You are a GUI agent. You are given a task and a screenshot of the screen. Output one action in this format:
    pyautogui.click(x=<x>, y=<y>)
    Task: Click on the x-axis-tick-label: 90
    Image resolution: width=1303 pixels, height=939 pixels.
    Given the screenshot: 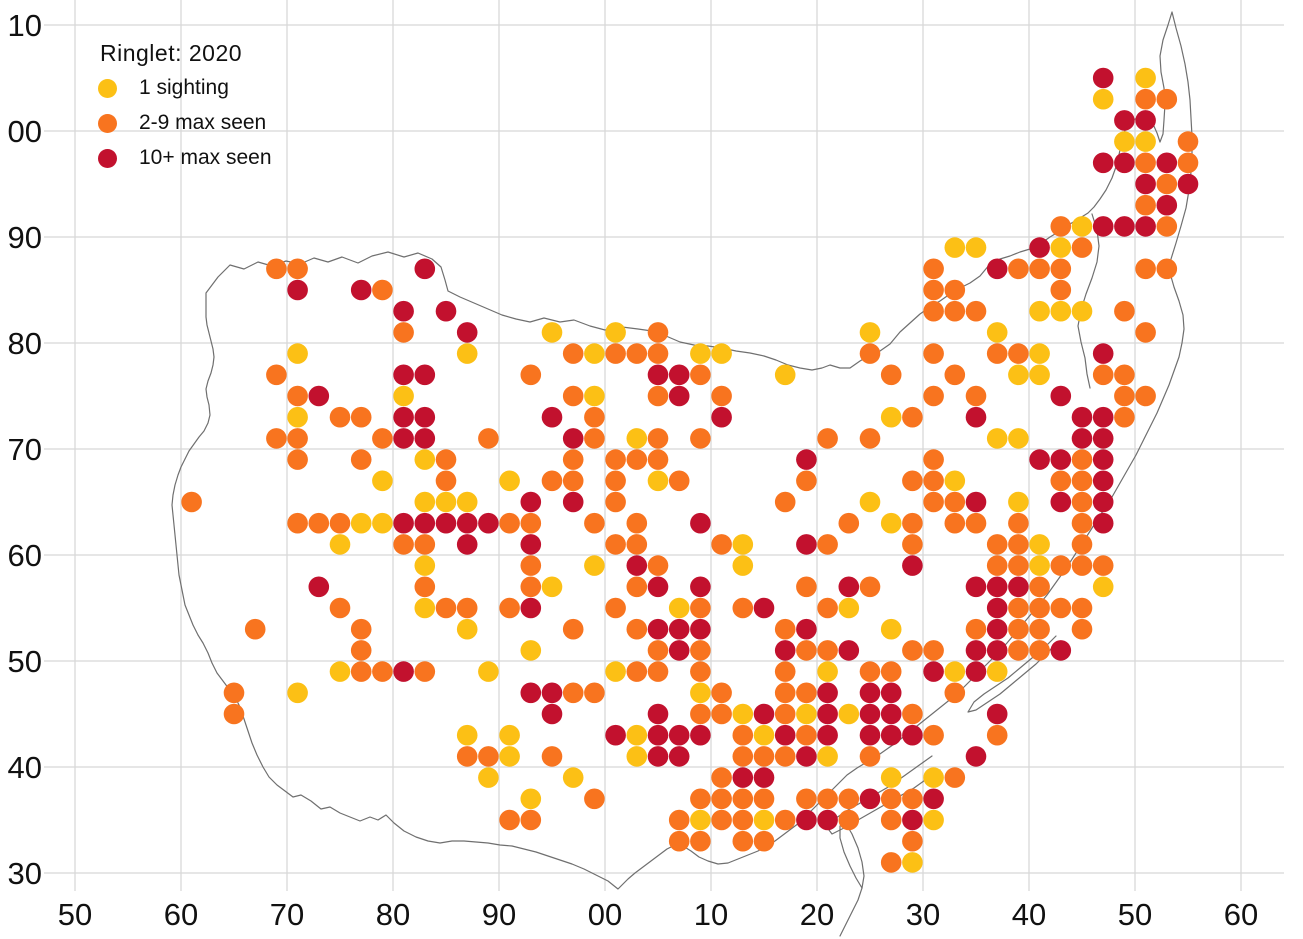 What is the action you would take?
    pyautogui.click(x=499, y=914)
    